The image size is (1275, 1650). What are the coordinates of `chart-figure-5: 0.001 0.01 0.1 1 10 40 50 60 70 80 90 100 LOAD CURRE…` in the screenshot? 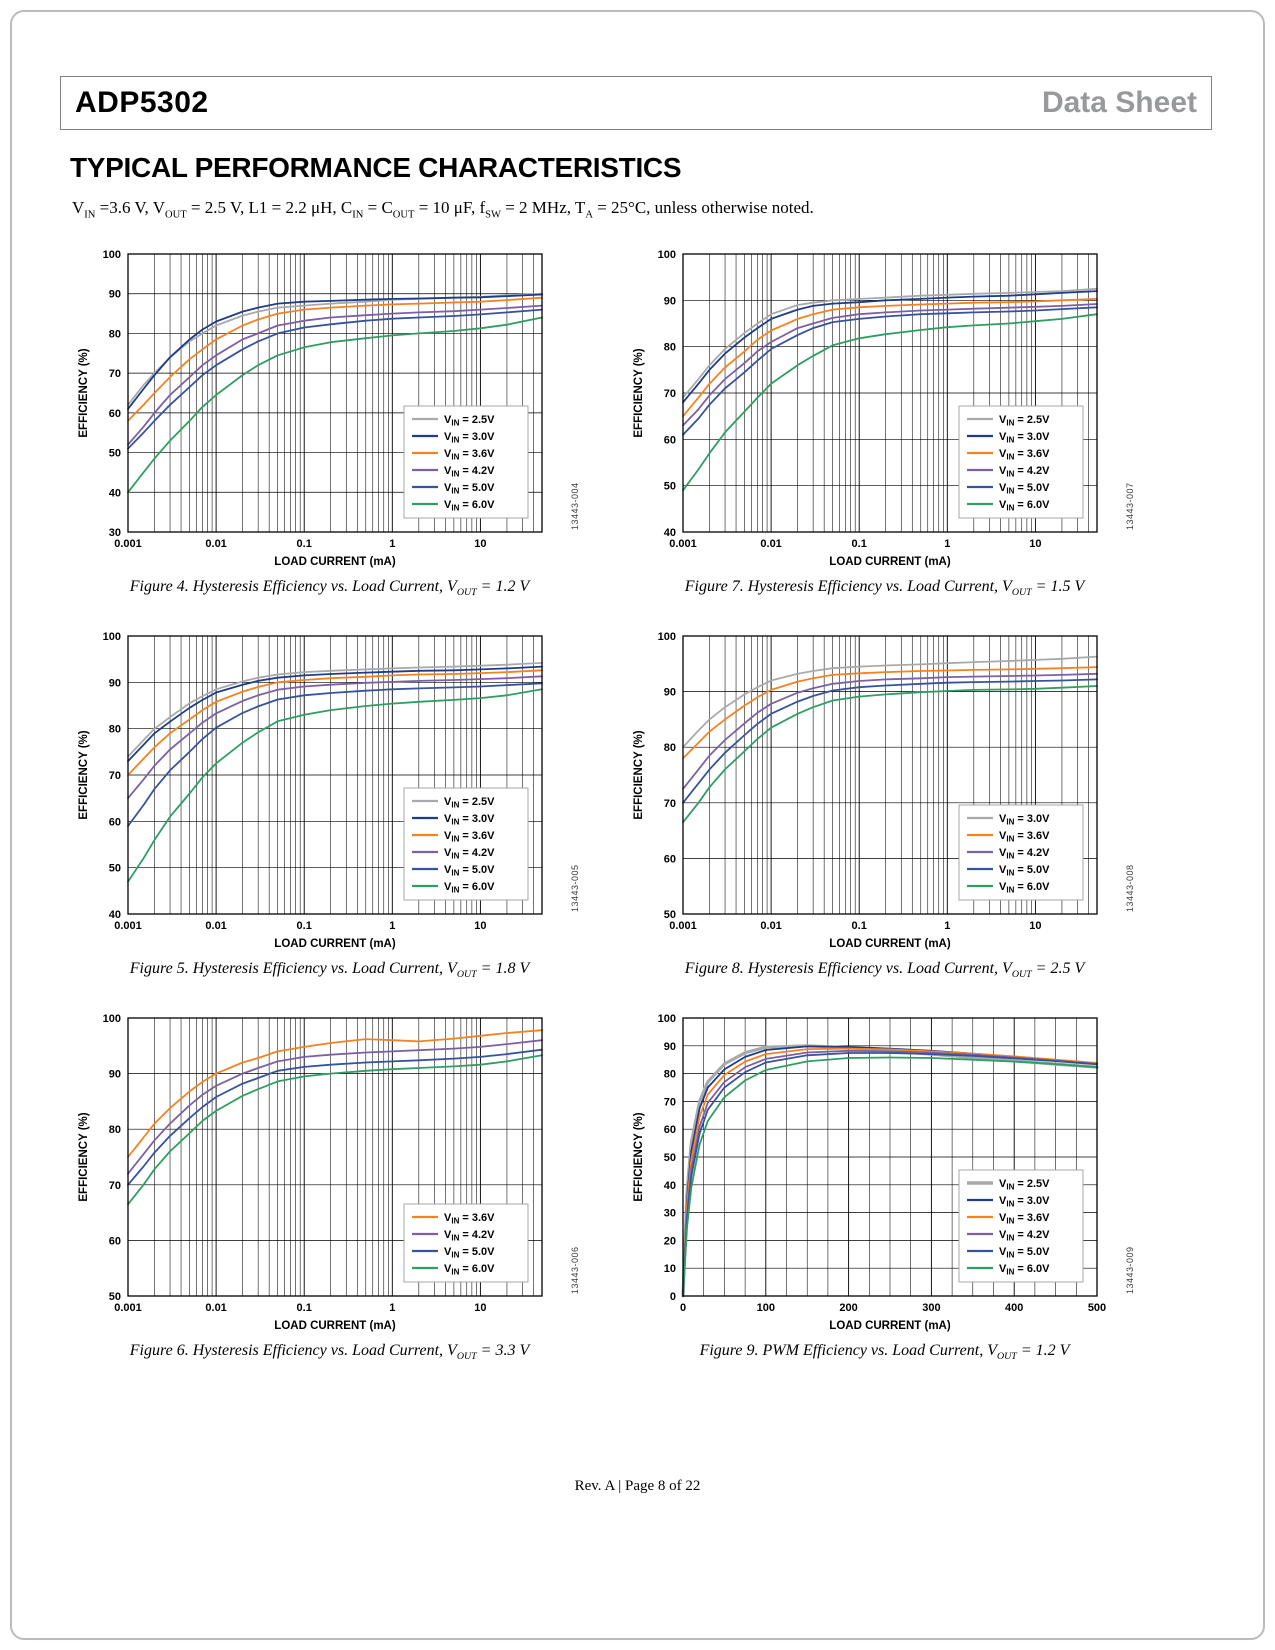 It's located at (329, 801).